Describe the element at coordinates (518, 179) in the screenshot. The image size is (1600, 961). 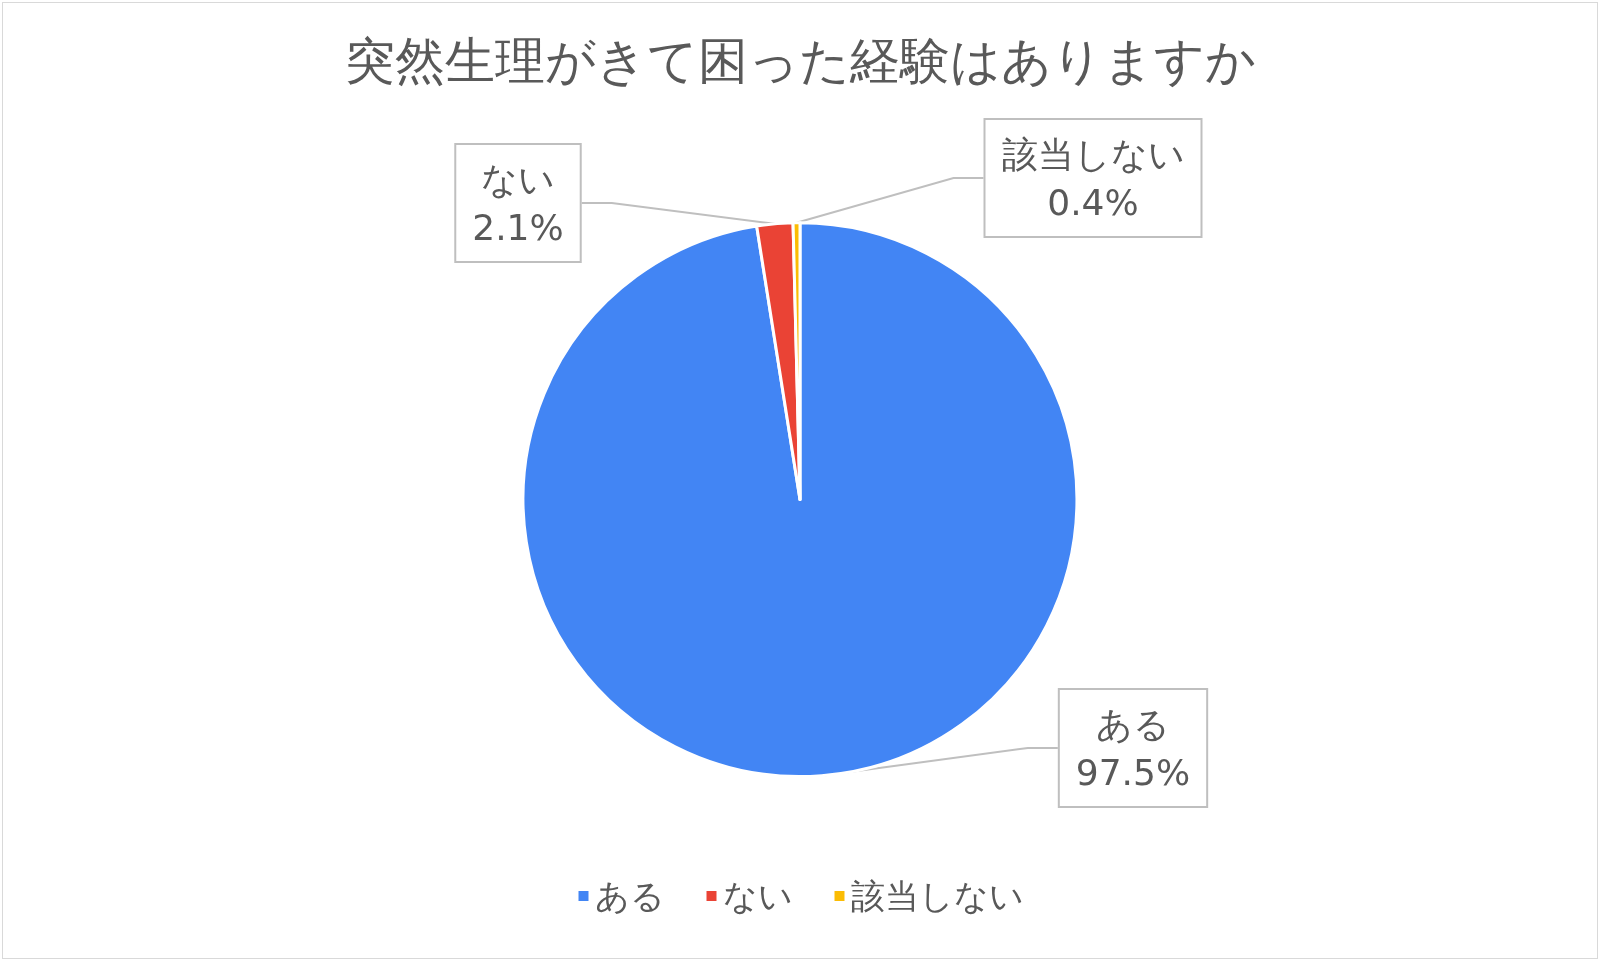
I see `slice-label: ない` at that location.